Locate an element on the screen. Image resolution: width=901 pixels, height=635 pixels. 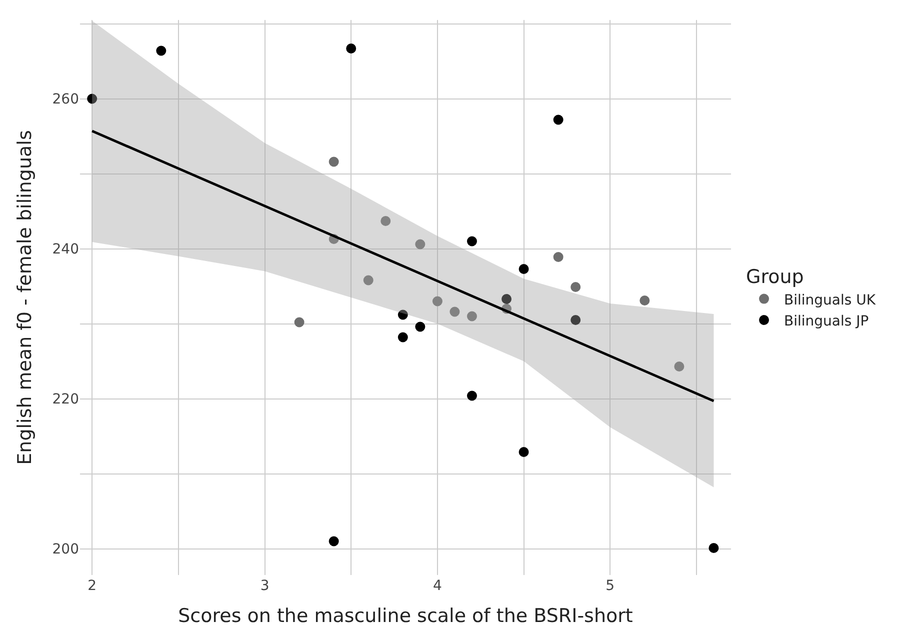
y-axis-title: English mean f0 - female bilinguals is located at coordinates (25, 297).